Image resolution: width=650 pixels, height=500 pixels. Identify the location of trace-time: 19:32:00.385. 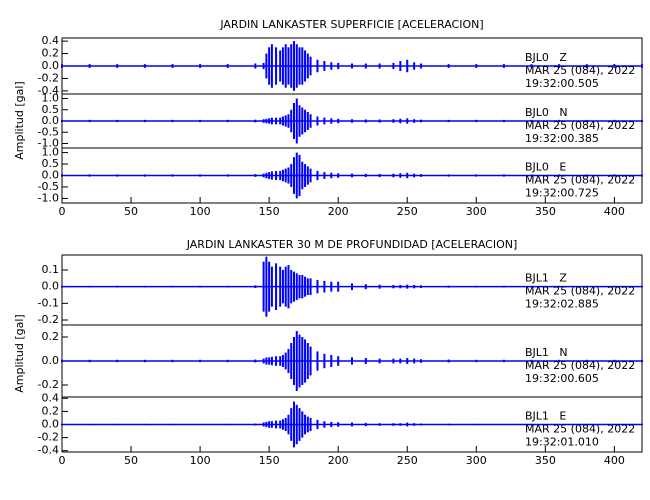
(562, 138).